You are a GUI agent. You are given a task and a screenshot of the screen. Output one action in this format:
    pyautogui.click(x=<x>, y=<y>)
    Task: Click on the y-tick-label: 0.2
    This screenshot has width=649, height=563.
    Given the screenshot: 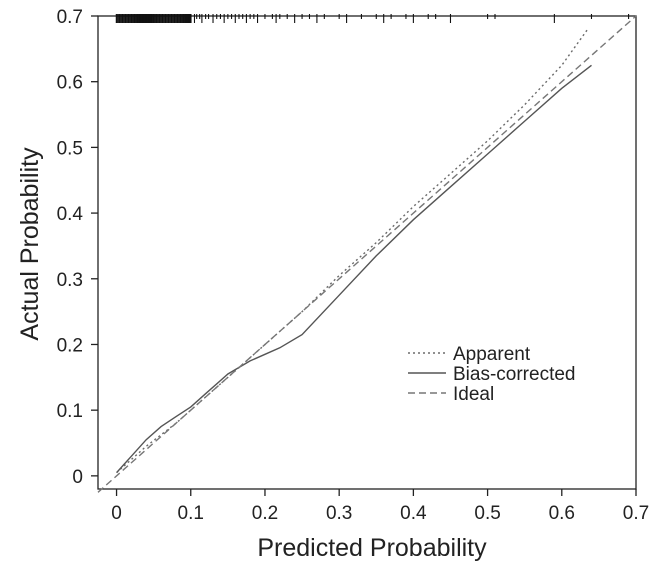 What is the action you would take?
    pyautogui.click(x=70, y=345)
    